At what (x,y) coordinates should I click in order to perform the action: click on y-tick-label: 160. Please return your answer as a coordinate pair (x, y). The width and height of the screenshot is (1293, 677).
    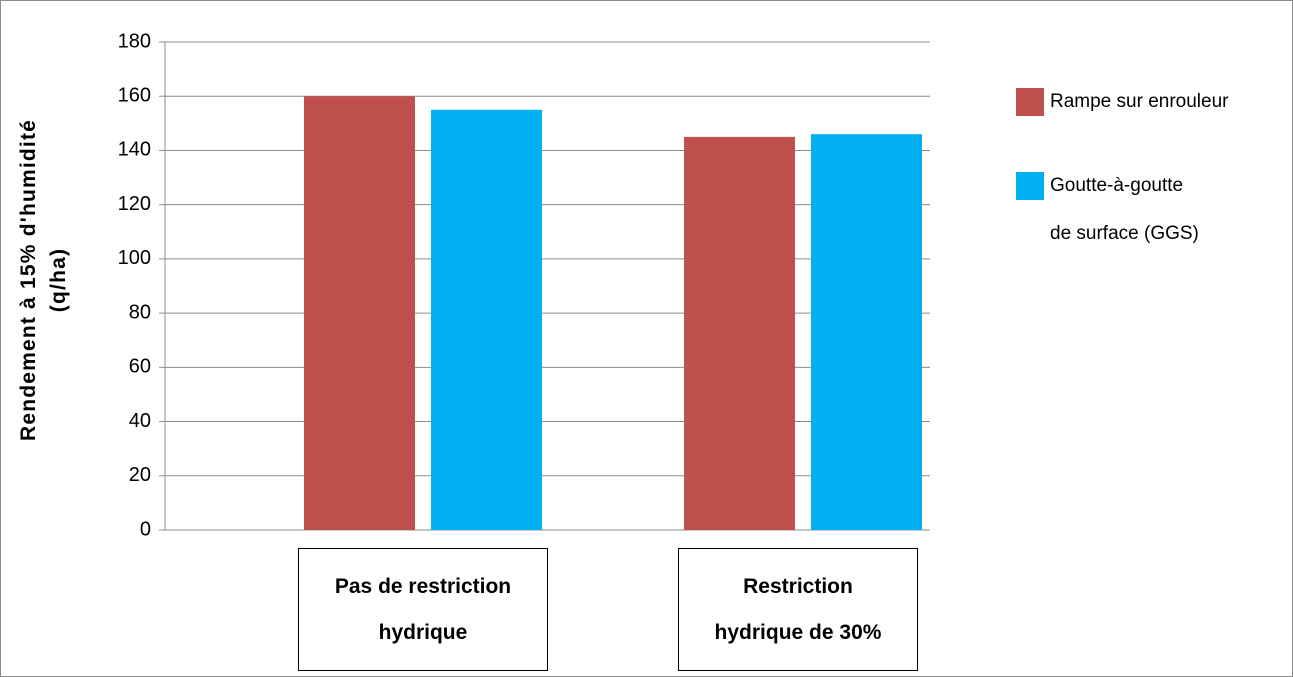
    Looking at the image, I should click on (134, 96).